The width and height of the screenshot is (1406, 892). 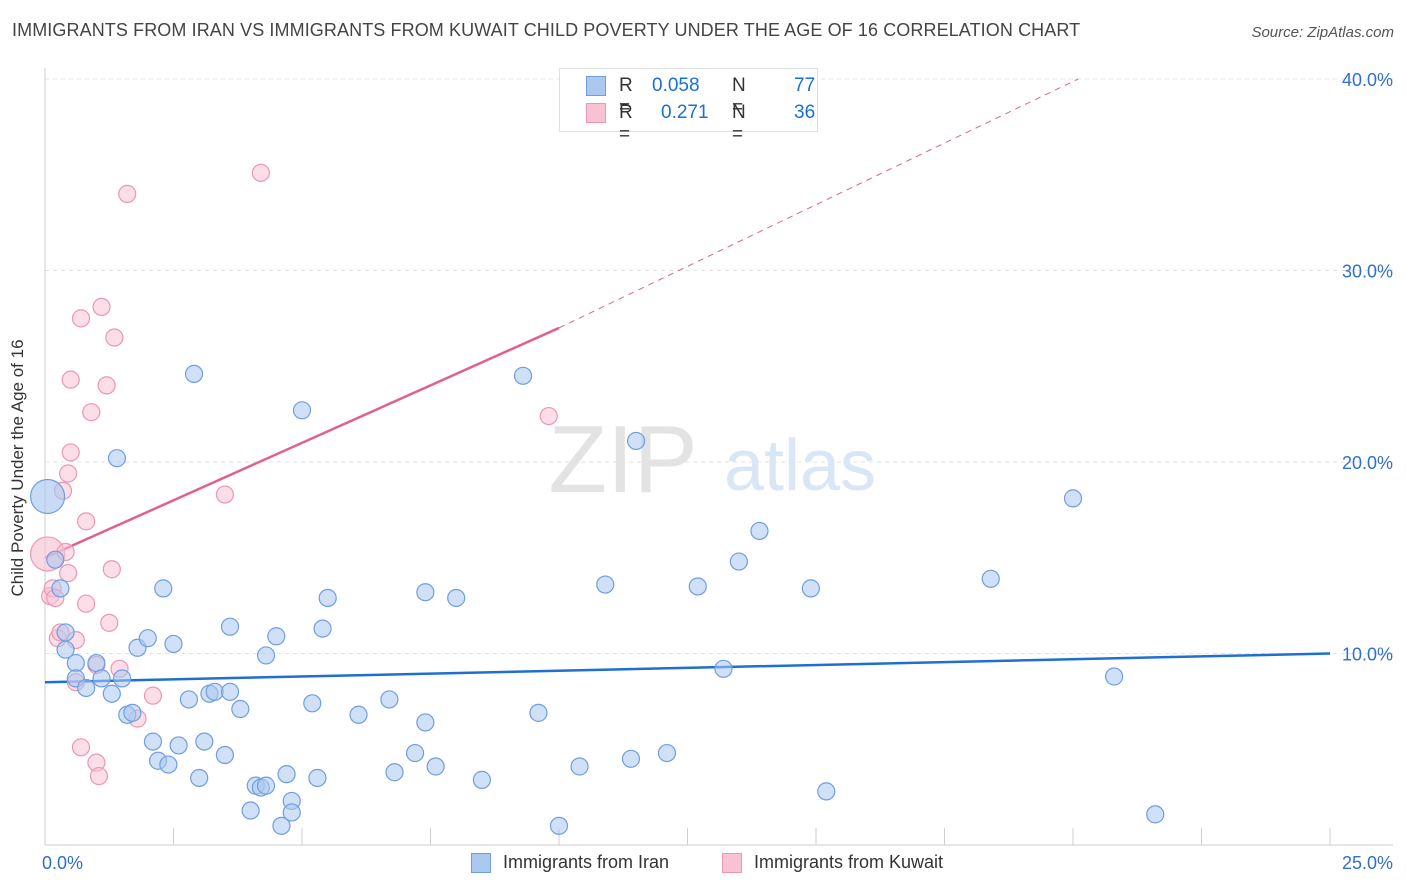 What do you see at coordinates (739, 96) in the screenshot?
I see `iran-n-label: N =` at bounding box center [739, 96].